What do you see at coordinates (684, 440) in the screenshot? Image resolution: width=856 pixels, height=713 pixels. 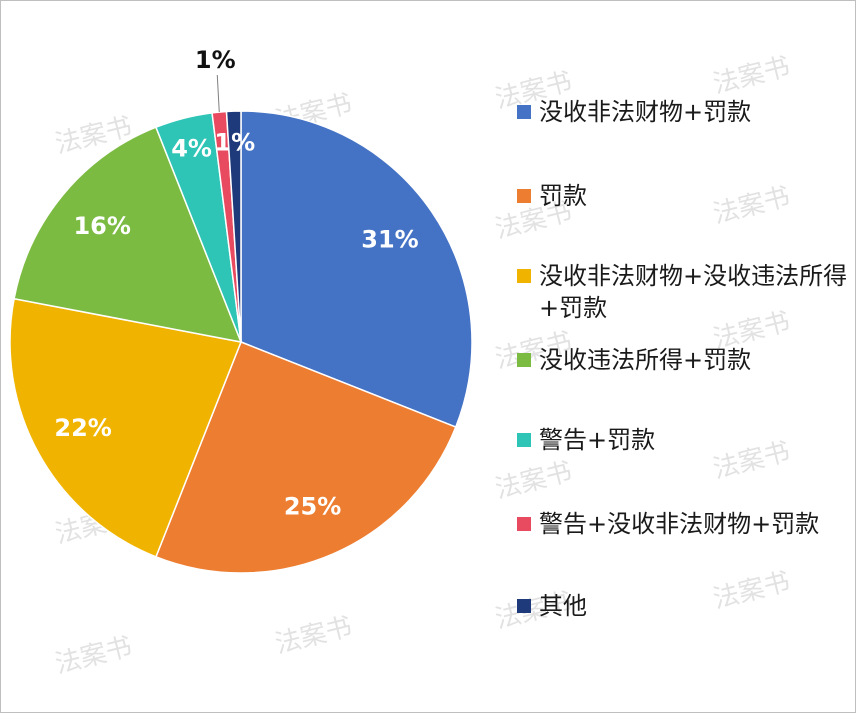 I see `legend-item-4: 警告+罚款` at bounding box center [684, 440].